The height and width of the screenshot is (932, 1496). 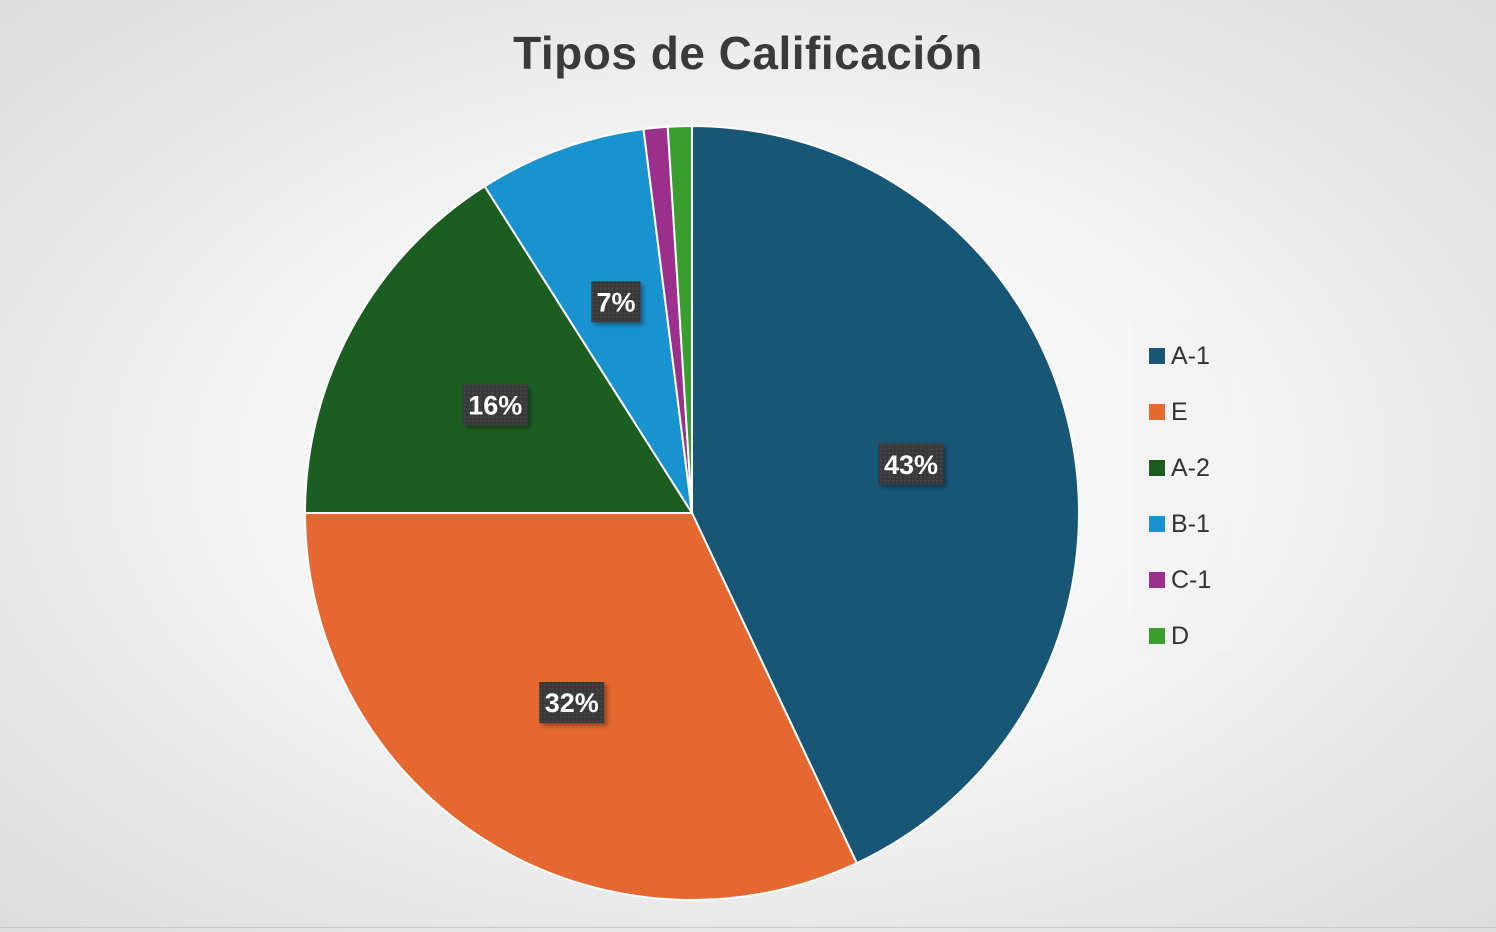 I want to click on data-label-e: 32%, so click(x=572, y=703).